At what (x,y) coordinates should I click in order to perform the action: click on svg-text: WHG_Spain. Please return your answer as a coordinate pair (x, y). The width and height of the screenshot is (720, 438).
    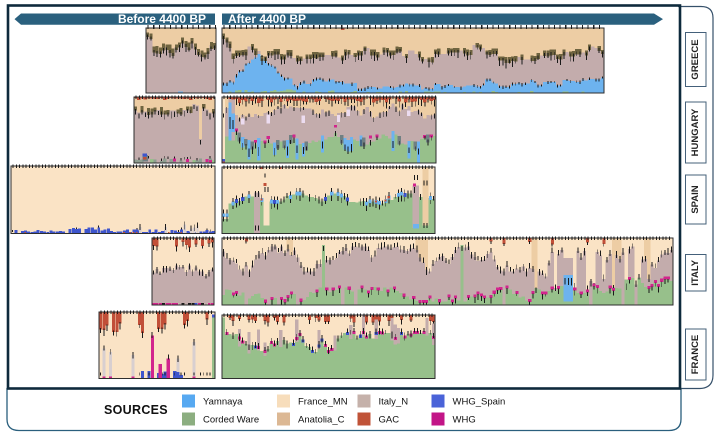
    Looking at the image, I should click on (479, 402).